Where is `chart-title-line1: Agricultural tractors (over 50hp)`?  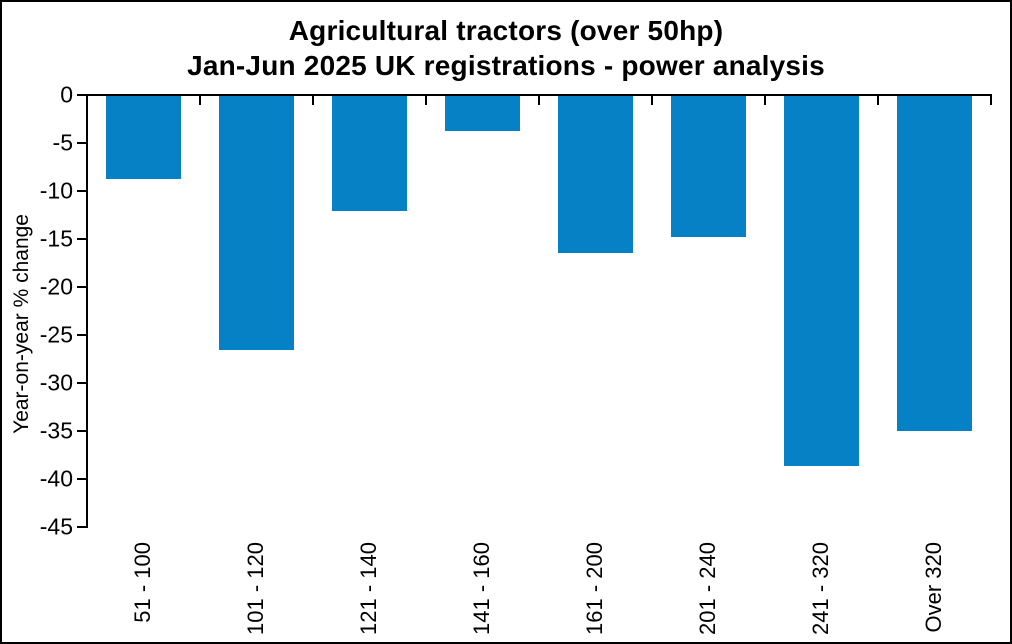
chart-title-line1: Agricultural tractors (over 50hp) is located at coordinates (506, 30).